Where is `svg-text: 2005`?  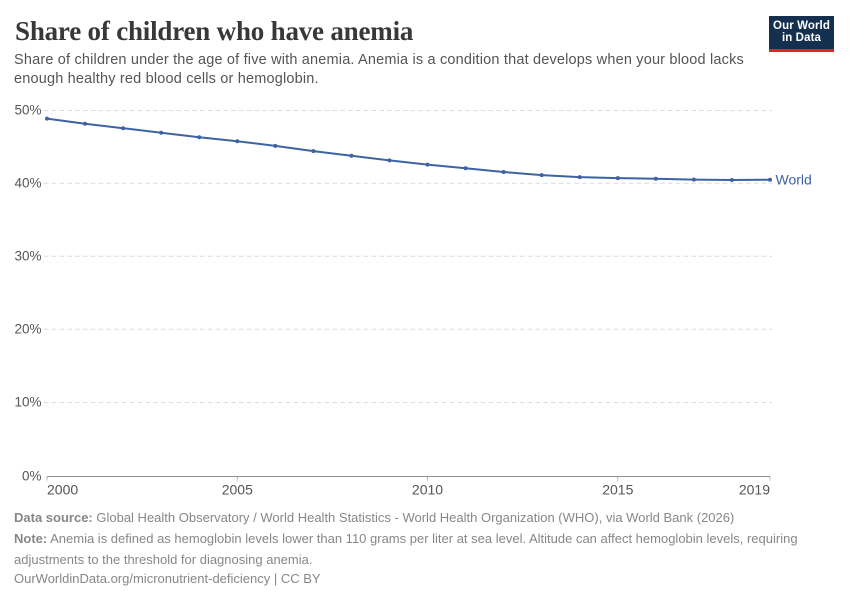 svg-text: 2005 is located at coordinates (237, 490).